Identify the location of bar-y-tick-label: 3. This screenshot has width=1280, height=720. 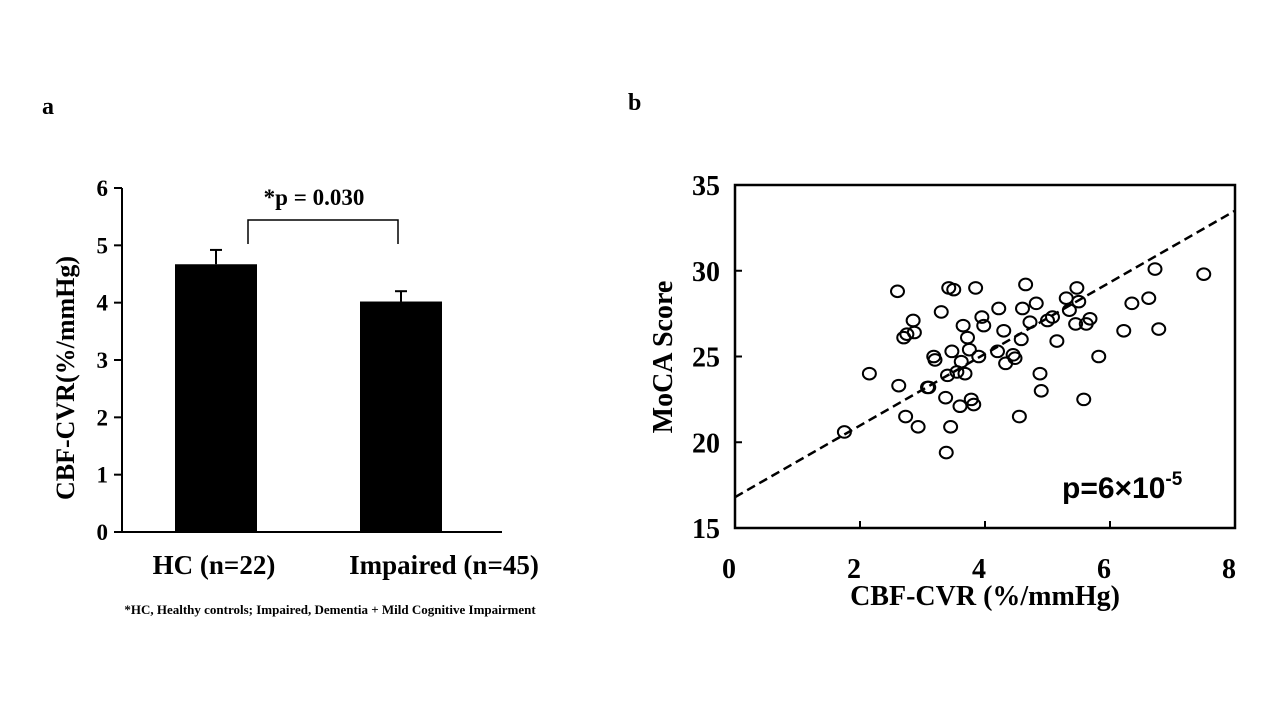
(103, 360).